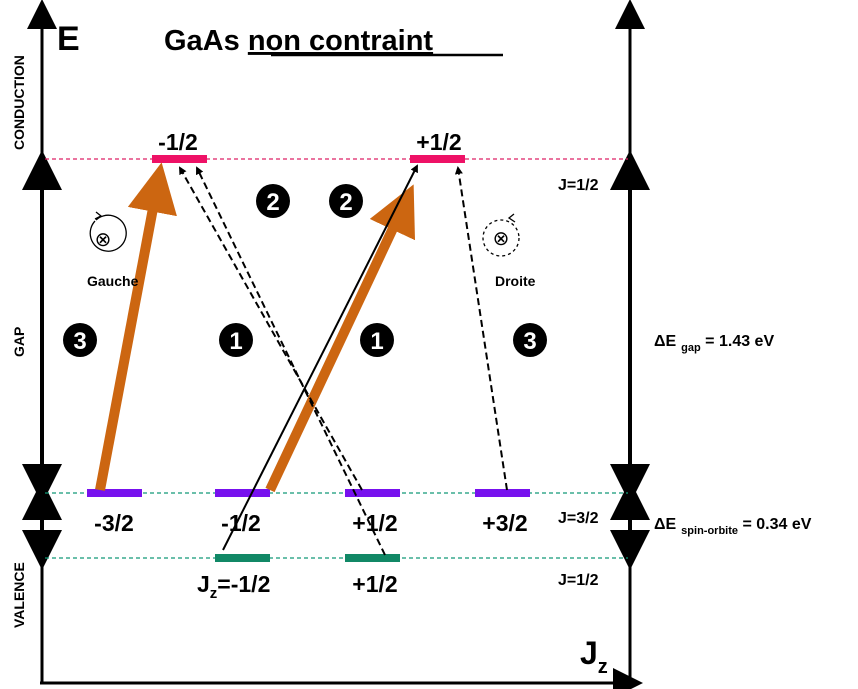 This screenshot has height=689, width=858. Describe the element at coordinates (114, 523) in the screenshot. I see `hh-level-label-minus-3-2: -3/2` at that location.